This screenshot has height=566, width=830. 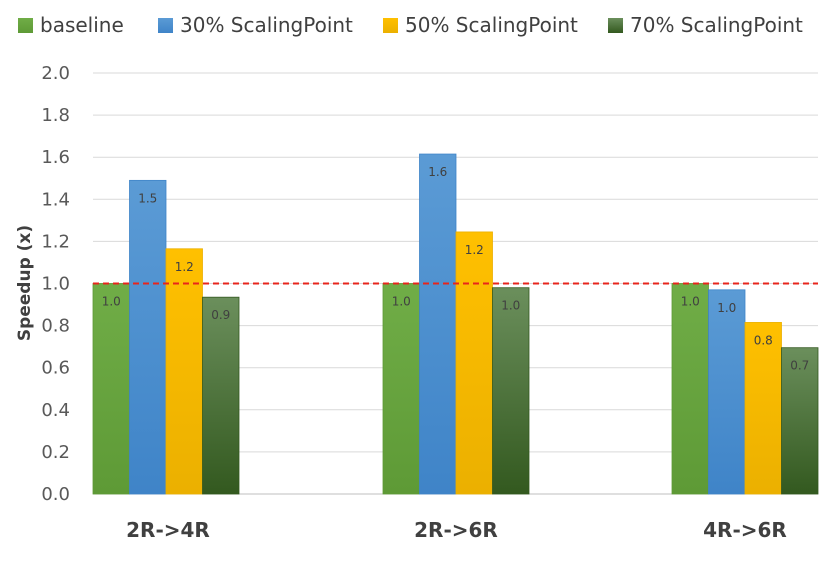 I want to click on data-label: 0.8, so click(x=763, y=340).